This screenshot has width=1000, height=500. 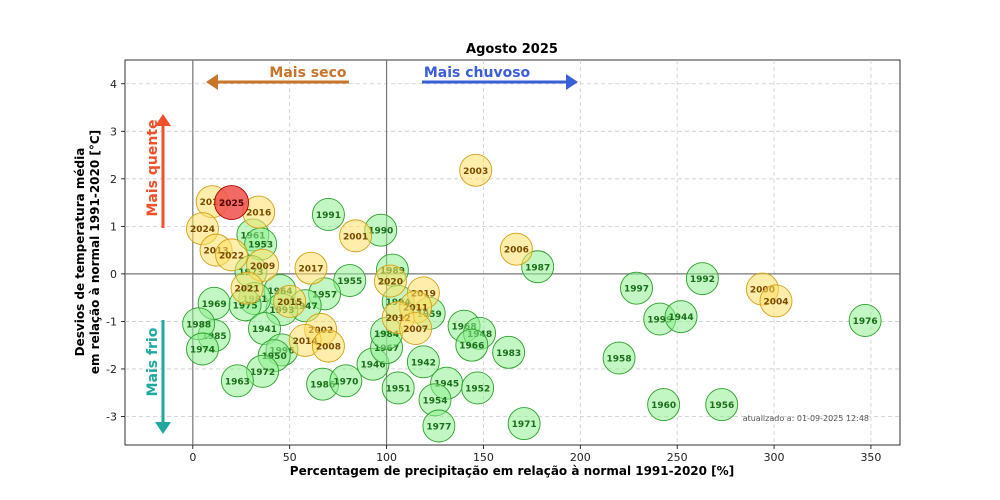 I want to click on data-point-label: 1977, so click(x=438, y=427).